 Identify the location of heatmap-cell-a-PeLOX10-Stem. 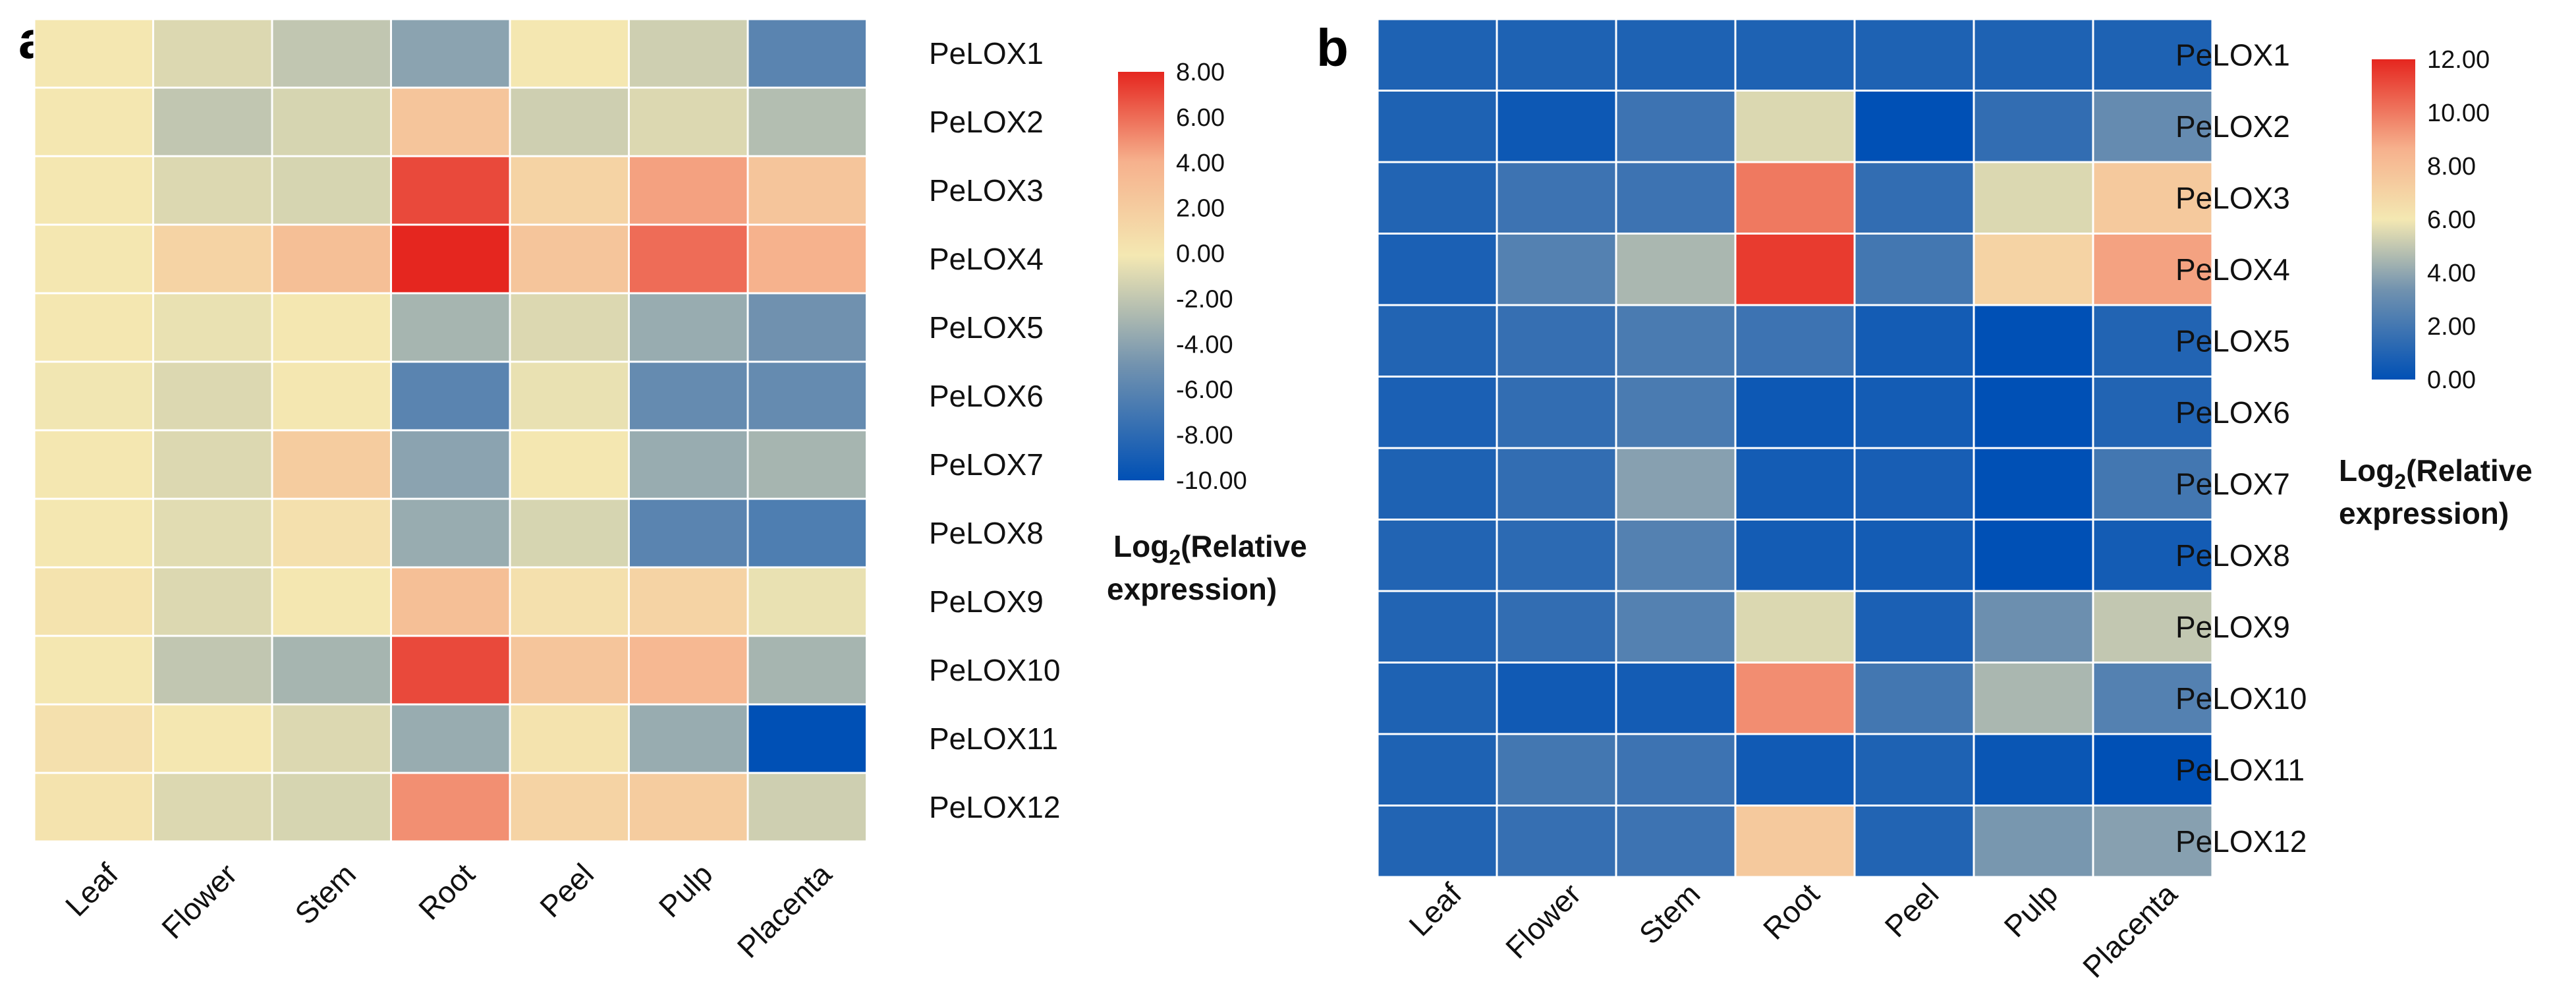
(331, 670).